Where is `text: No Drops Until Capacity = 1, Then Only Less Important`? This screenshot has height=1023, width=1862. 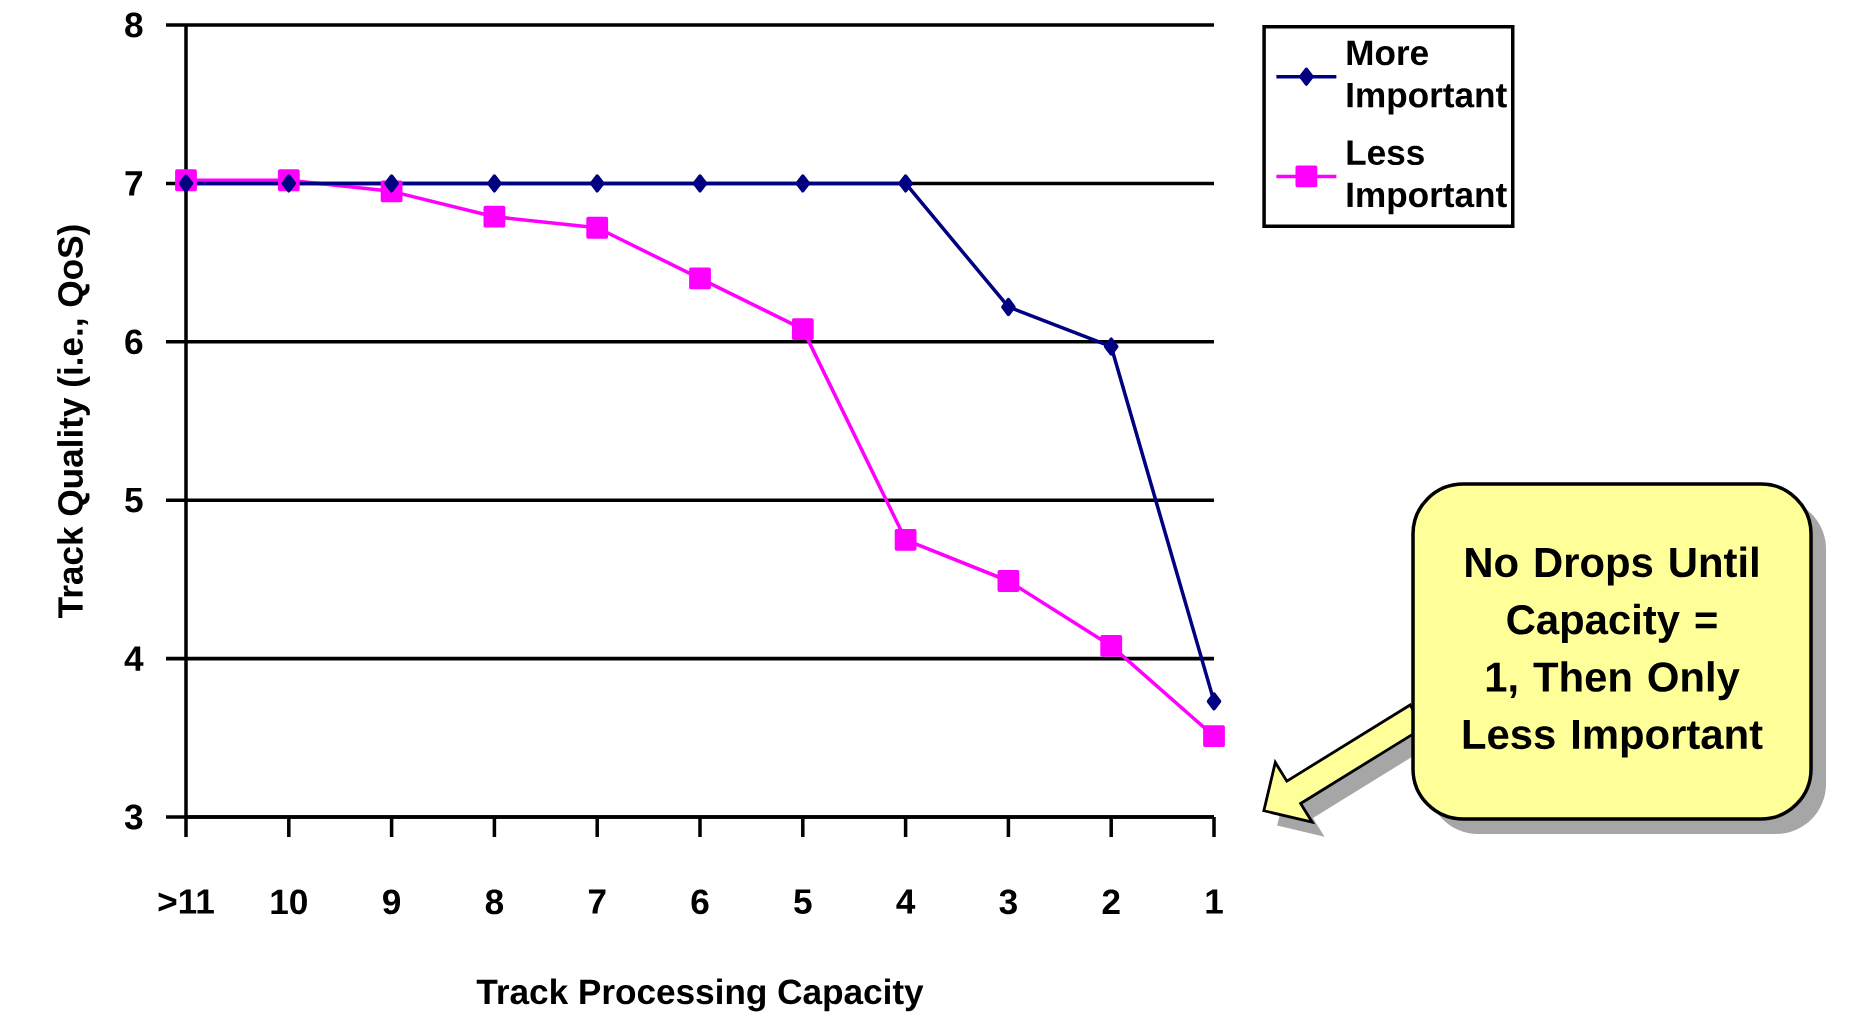
text: No Drops Until Capacity = 1, Then Only Less Important is located at coordinates (1613, 652).